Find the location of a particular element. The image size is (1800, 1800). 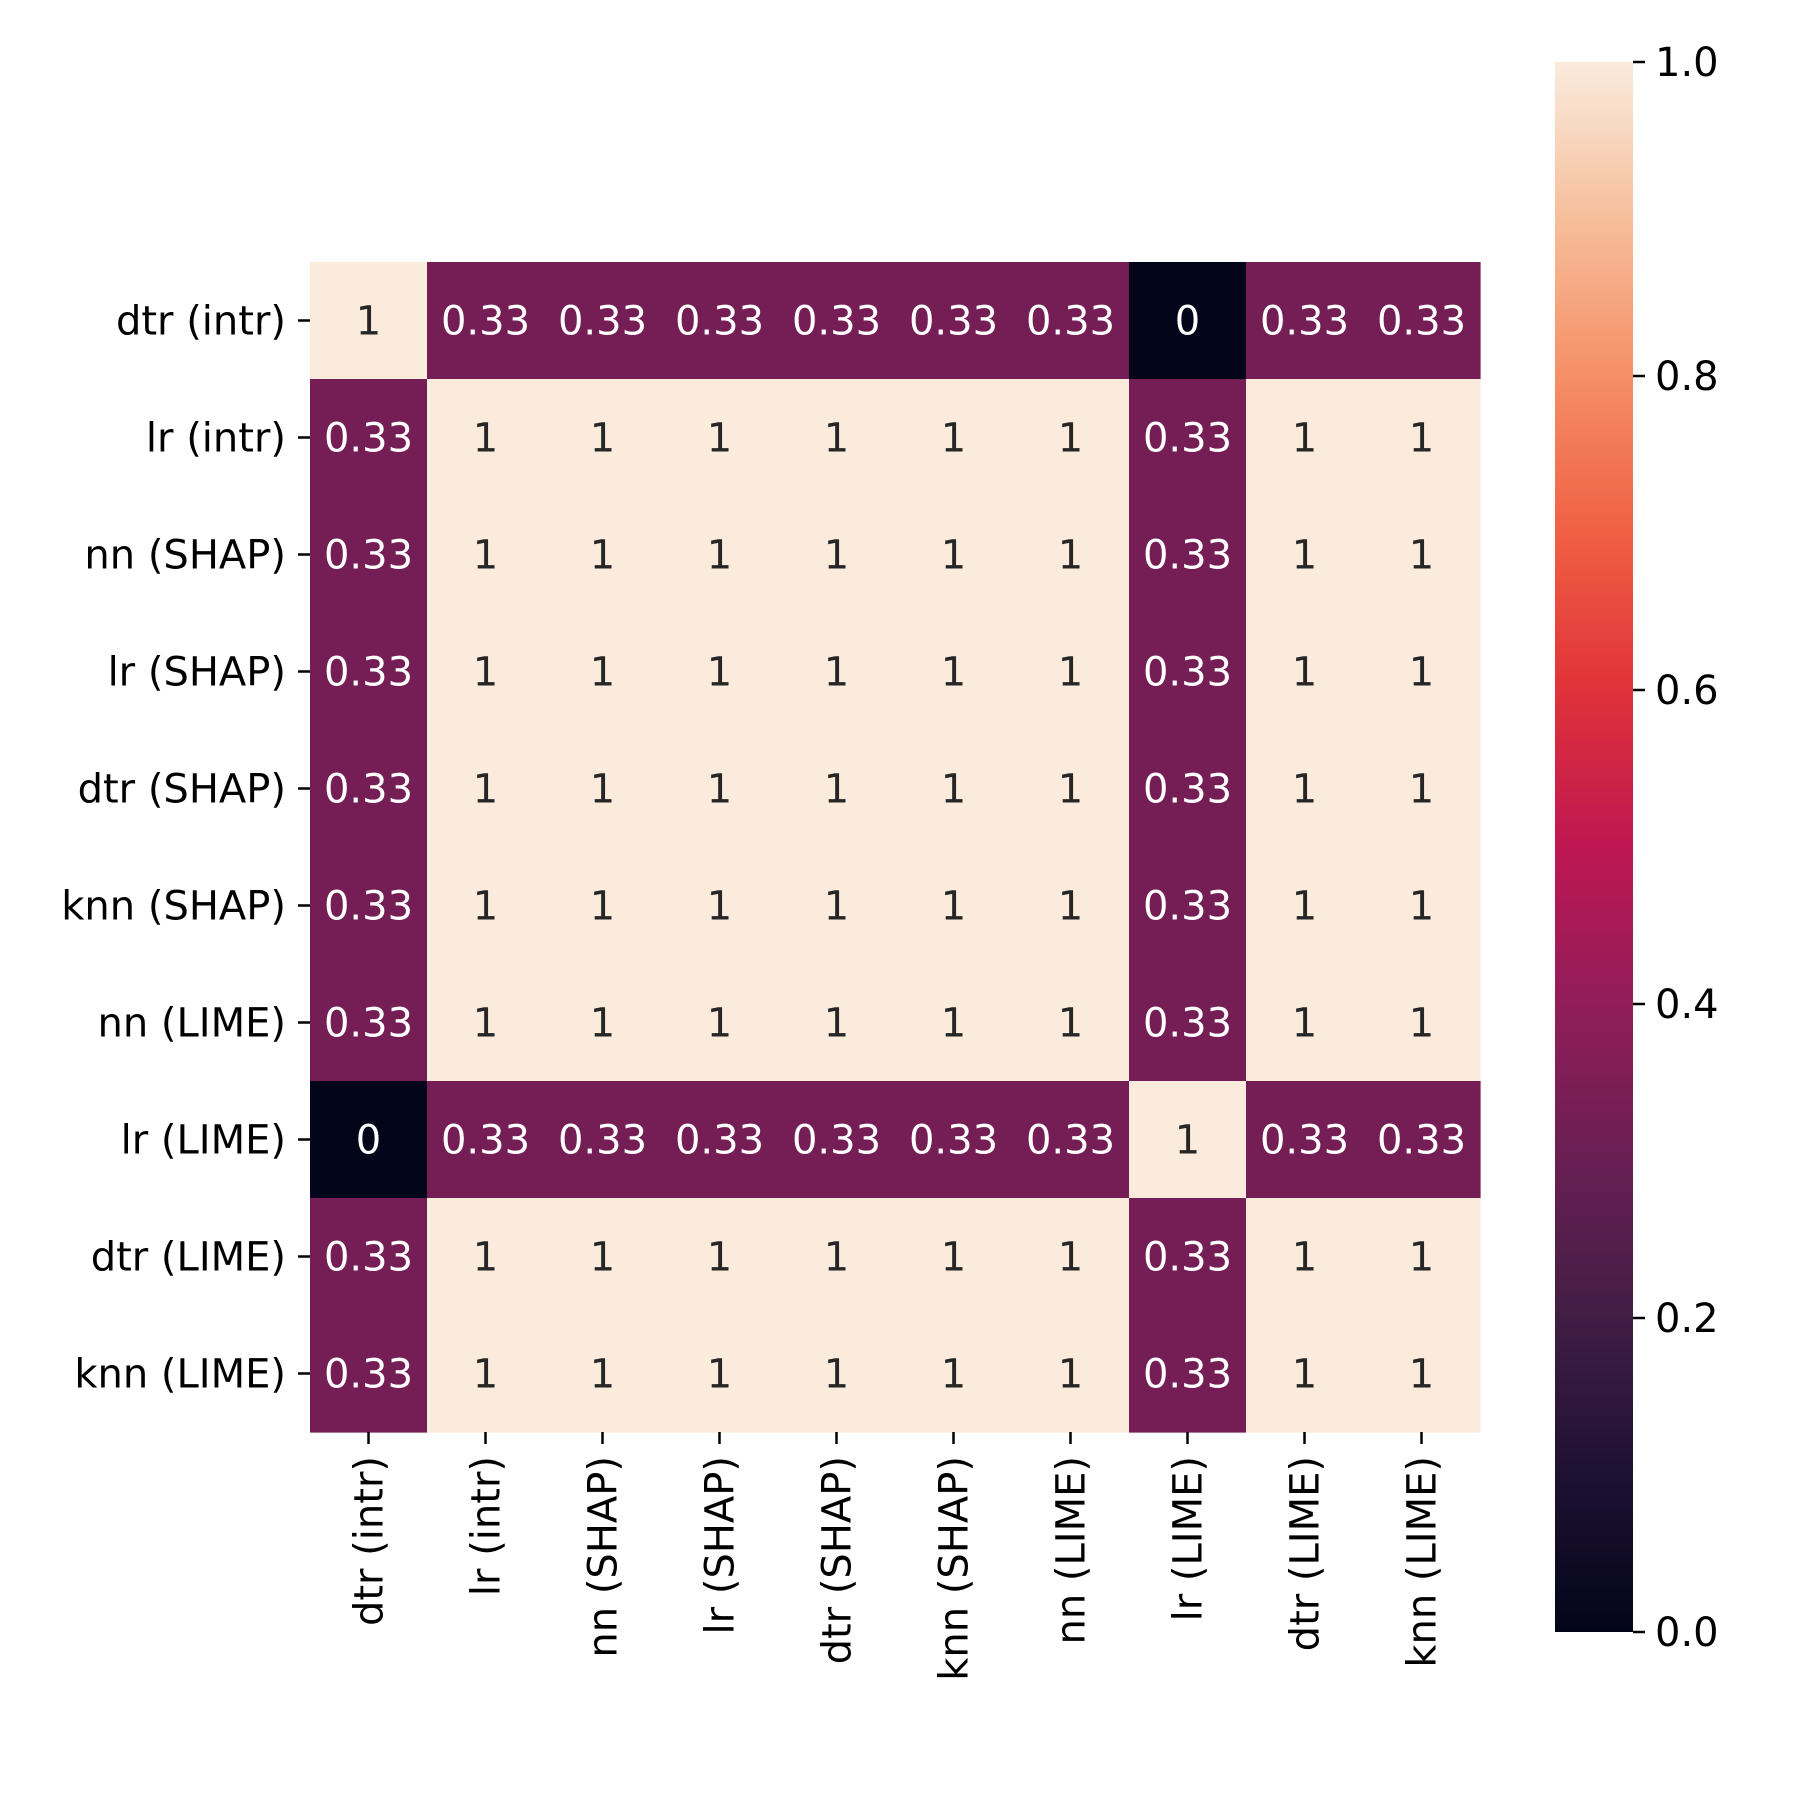

x-tick-label: dtr (SHAP) is located at coordinates (838, 1560).